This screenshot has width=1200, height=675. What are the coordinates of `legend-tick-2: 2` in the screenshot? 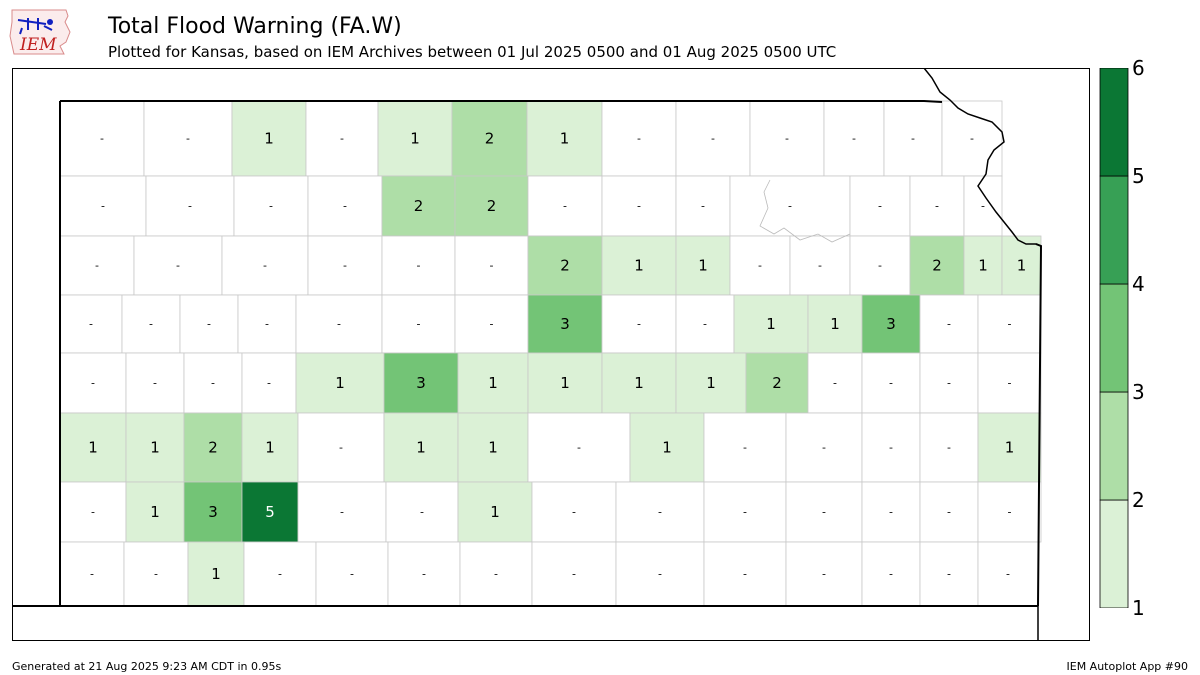 It's located at (1138, 500).